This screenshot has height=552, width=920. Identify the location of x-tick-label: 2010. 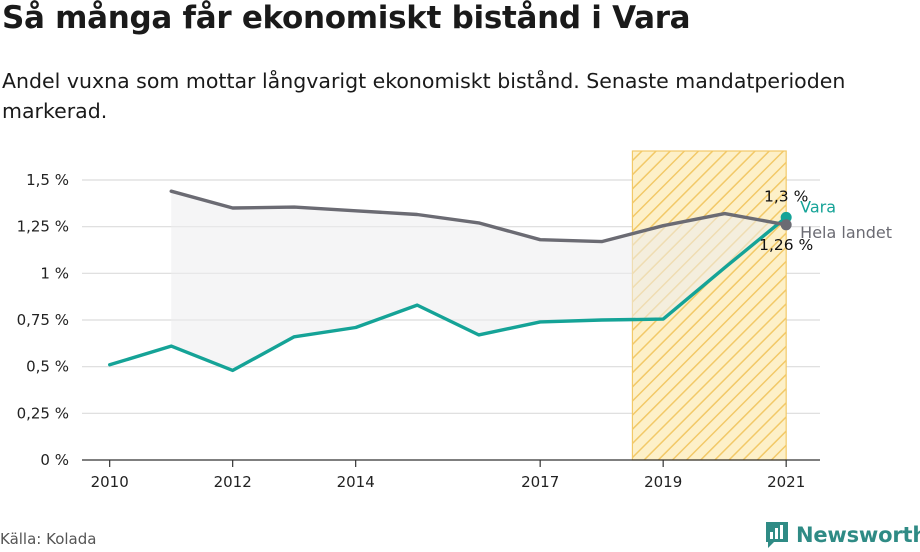
(110, 482).